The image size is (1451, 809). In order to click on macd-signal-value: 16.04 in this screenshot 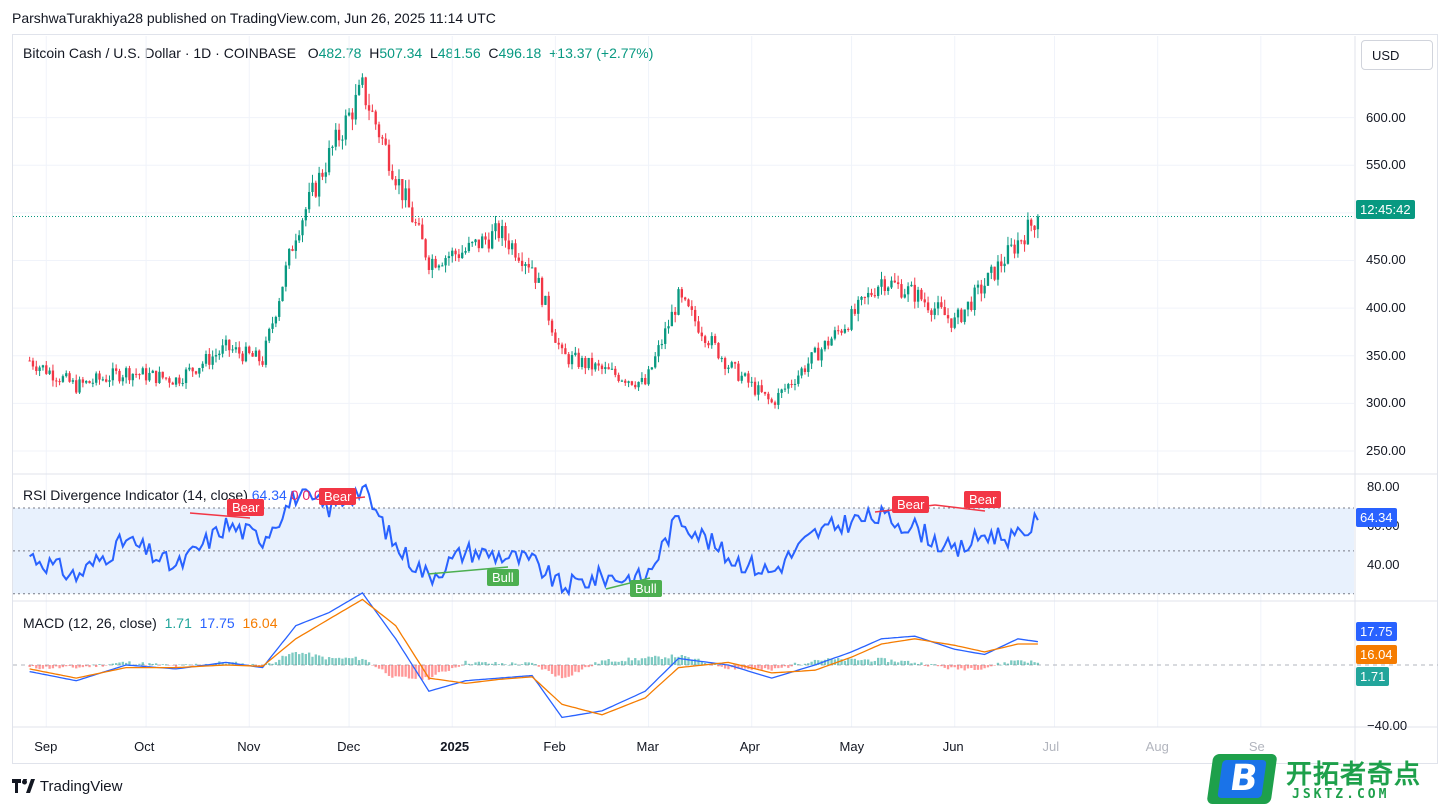, I will do `click(260, 623)`.